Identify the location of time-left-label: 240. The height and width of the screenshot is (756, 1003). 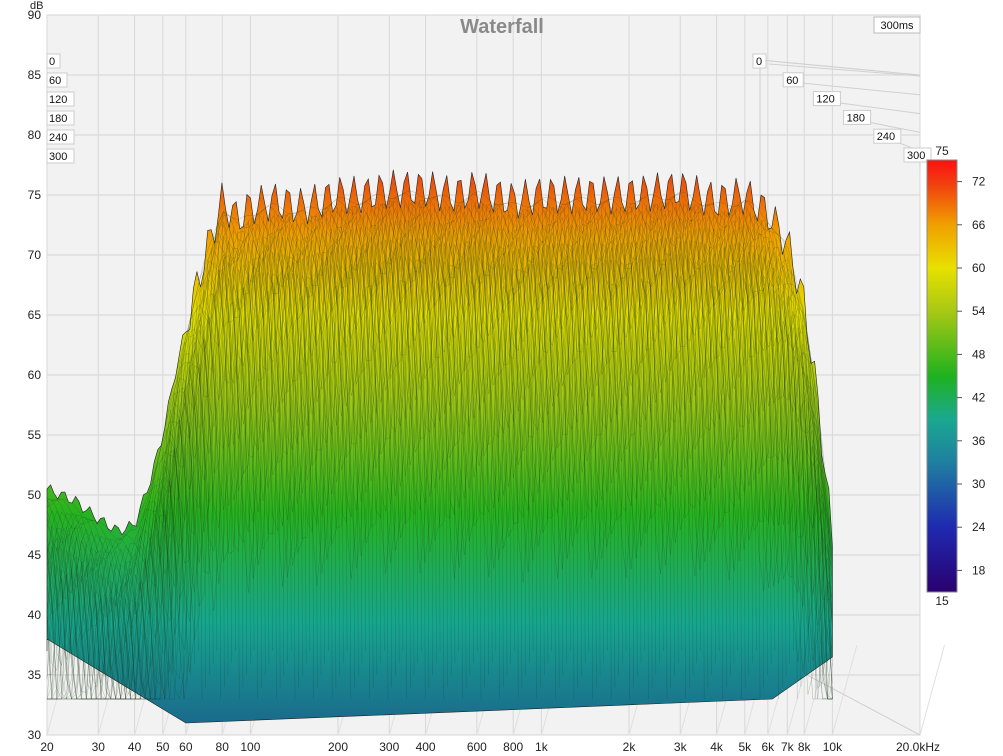
(58, 138).